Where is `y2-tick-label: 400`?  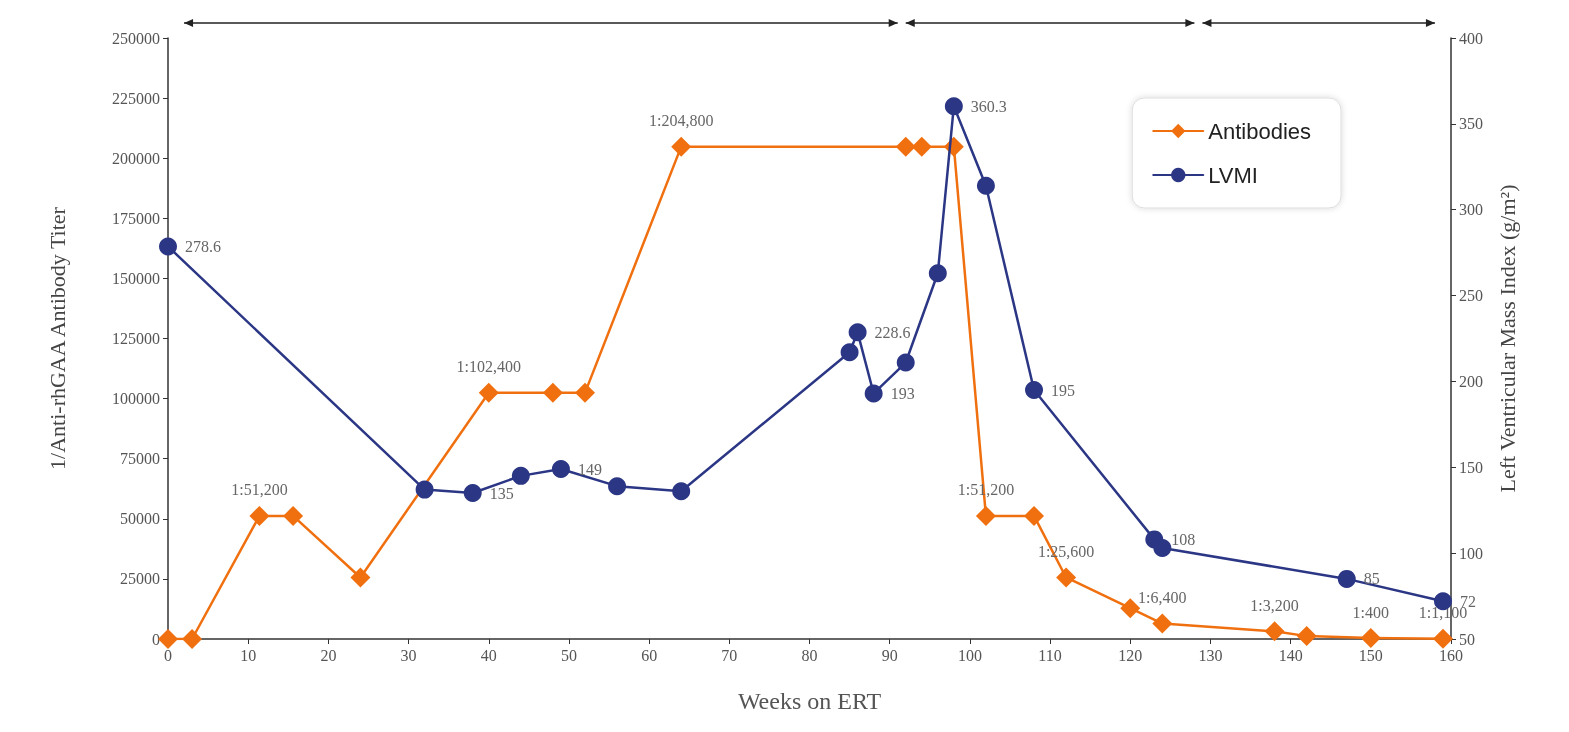 y2-tick-label: 400 is located at coordinates (1471, 38).